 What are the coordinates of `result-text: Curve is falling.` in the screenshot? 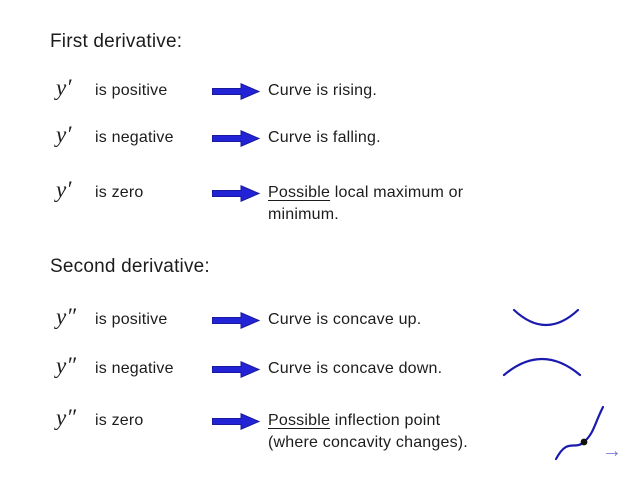 It's located at (324, 137).